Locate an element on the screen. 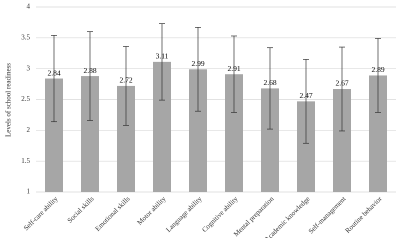 Image resolution: width=400 pixels, height=240 pixels. y-tick-label: 1.5 is located at coordinates (25, 161).